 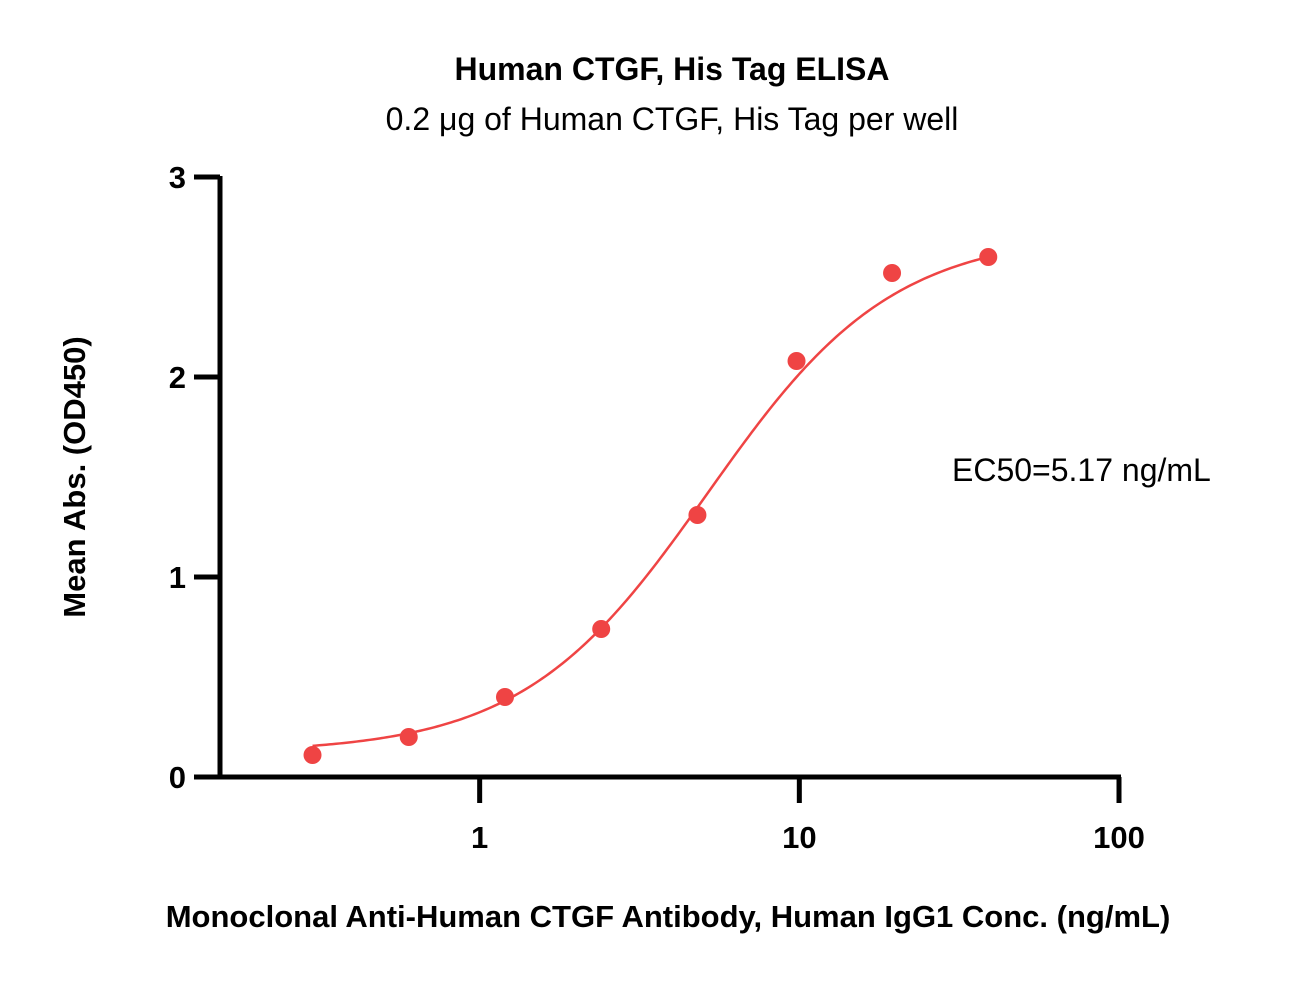 I want to click on y-axis-title: Mean Abs. (OD450), so click(x=74, y=476).